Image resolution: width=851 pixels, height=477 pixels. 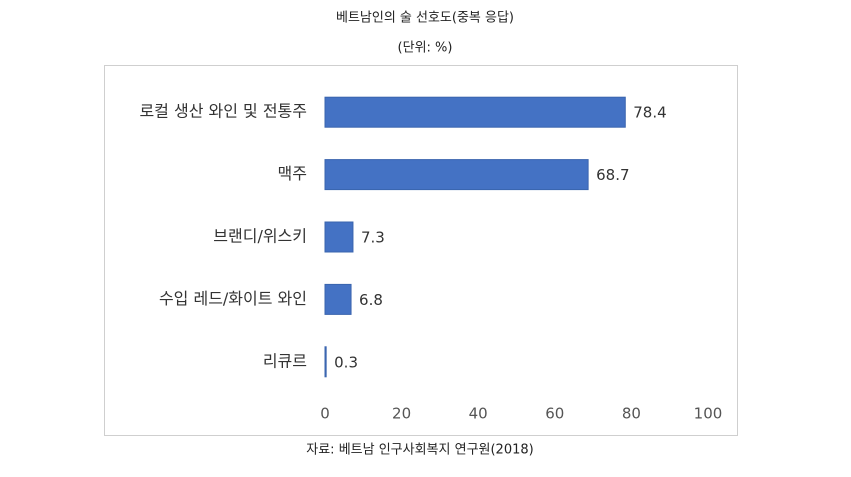 I want to click on x-tick-label: 80, so click(x=631, y=414).